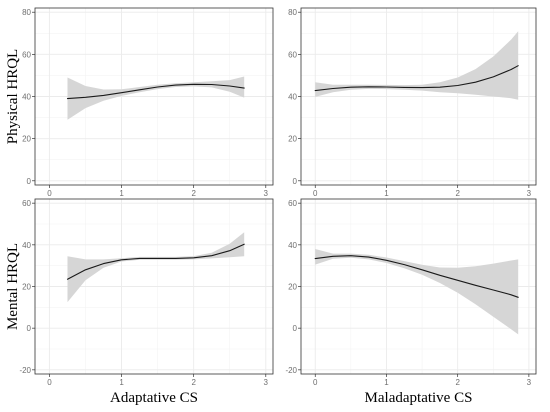 The height and width of the screenshot is (412, 550). What do you see at coordinates (419, 398) in the screenshot?
I see `x-axis-title: Maladaptative CS` at bounding box center [419, 398].